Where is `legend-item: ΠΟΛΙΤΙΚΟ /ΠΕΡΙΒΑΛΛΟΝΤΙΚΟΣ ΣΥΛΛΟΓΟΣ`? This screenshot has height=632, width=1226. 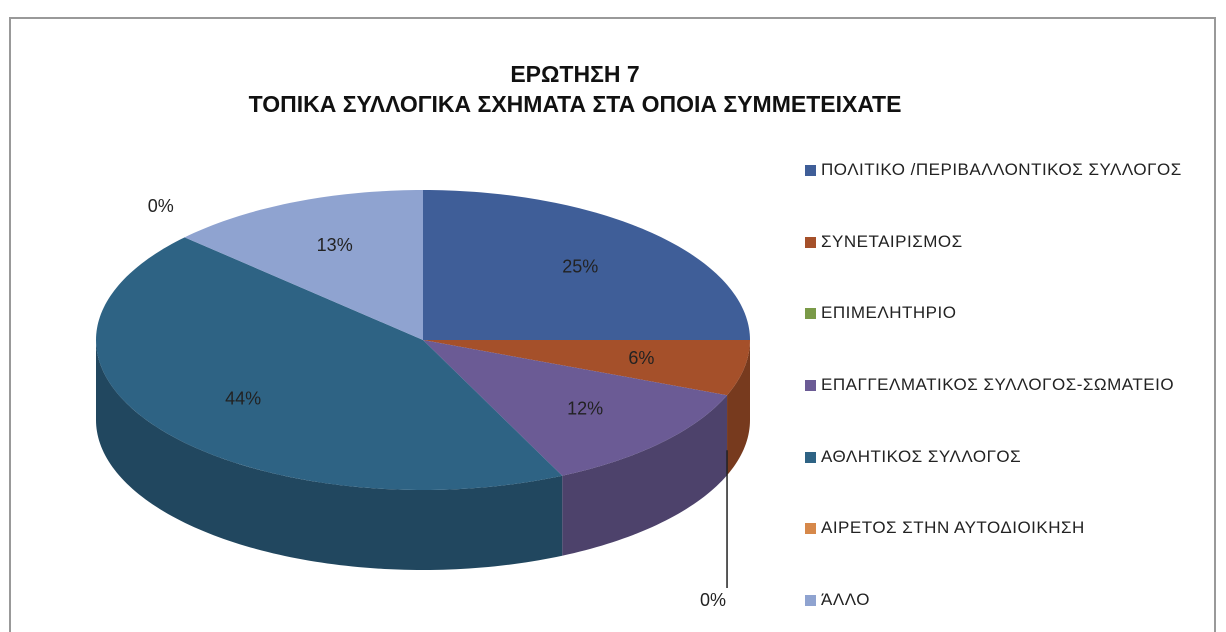 legend-item: ΠΟΛΙΤΙΚΟ /ΠΕΡΙΒΑΛΛΟΝΤΙΚΟΣ ΣΥΛΛΟΓΟΣ is located at coordinates (995, 170).